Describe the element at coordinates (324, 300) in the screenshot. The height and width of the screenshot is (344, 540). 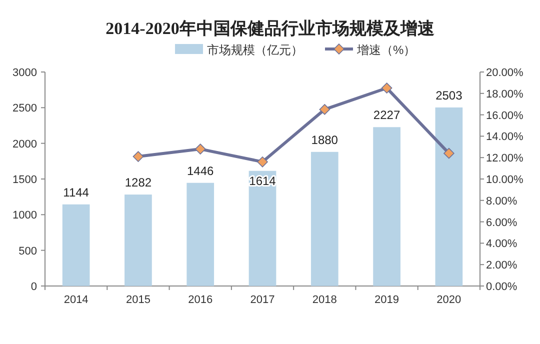
I see `x-tick-label: 2018` at that location.